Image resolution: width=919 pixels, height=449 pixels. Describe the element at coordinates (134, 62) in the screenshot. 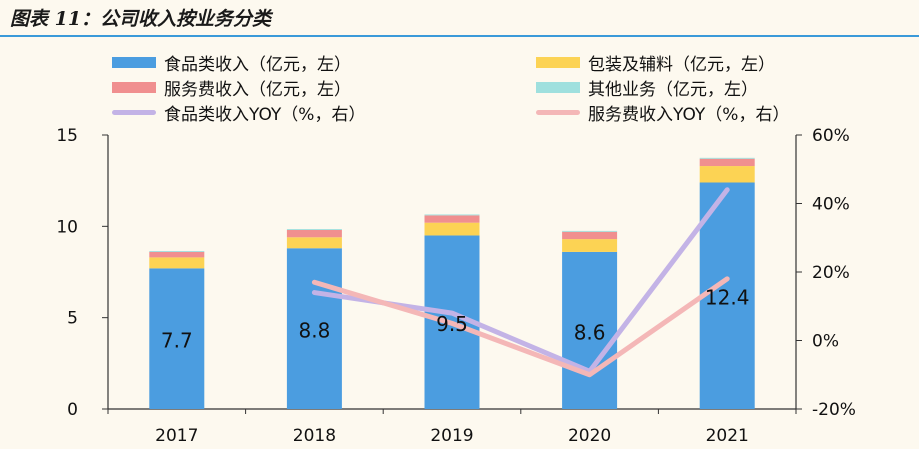

I see `legend-swatch-food` at that location.